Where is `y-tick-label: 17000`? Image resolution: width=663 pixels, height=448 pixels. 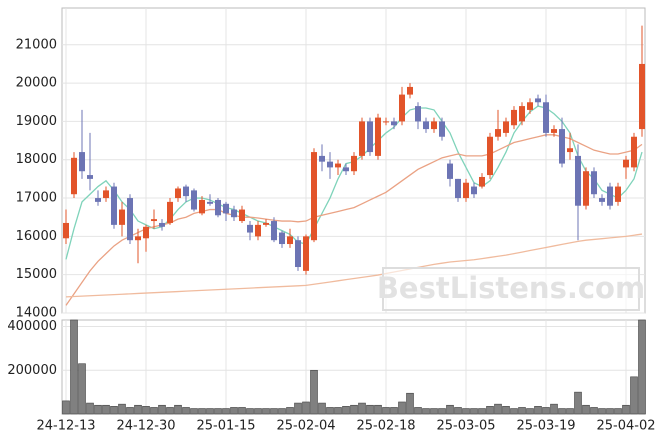 y-tick-label: 17000 is located at coordinates (36, 198).